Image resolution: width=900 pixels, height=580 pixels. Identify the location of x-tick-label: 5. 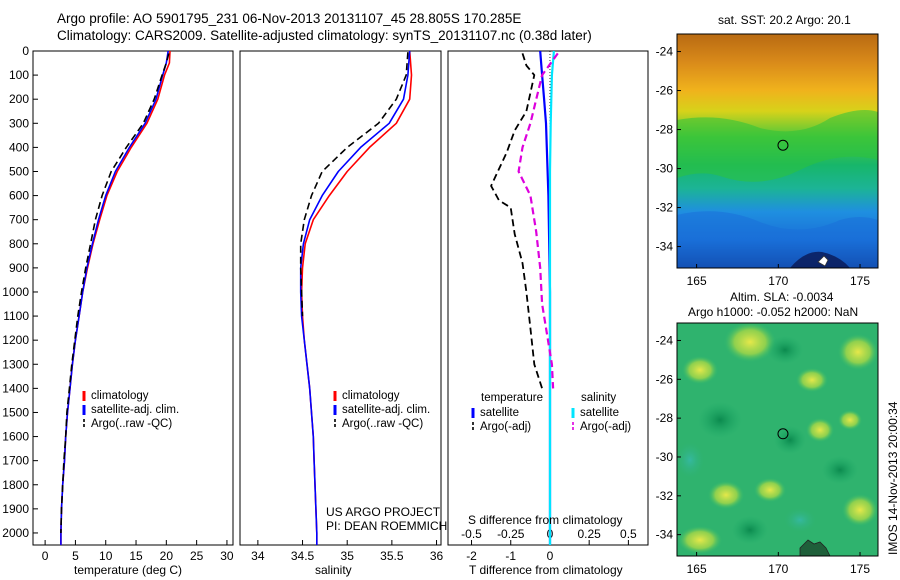
(75, 556).